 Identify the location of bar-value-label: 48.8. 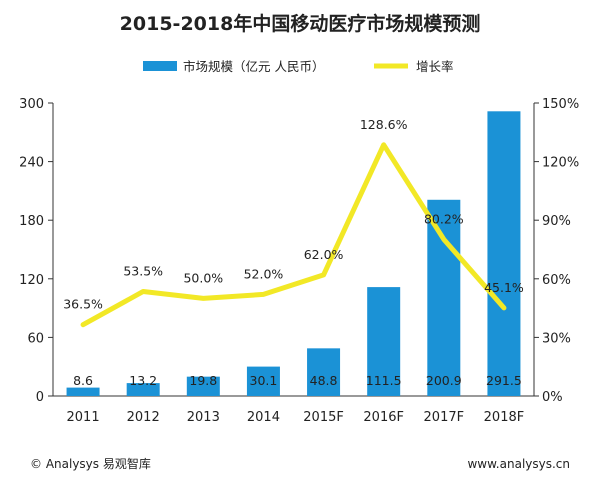
(324, 380).